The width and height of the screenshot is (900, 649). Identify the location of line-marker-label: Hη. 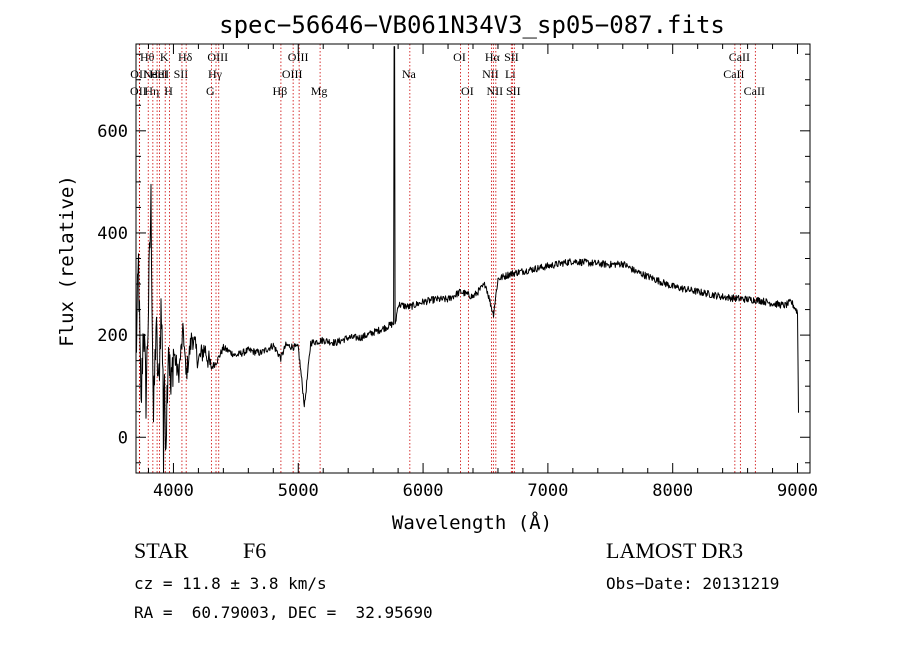
(151, 91).